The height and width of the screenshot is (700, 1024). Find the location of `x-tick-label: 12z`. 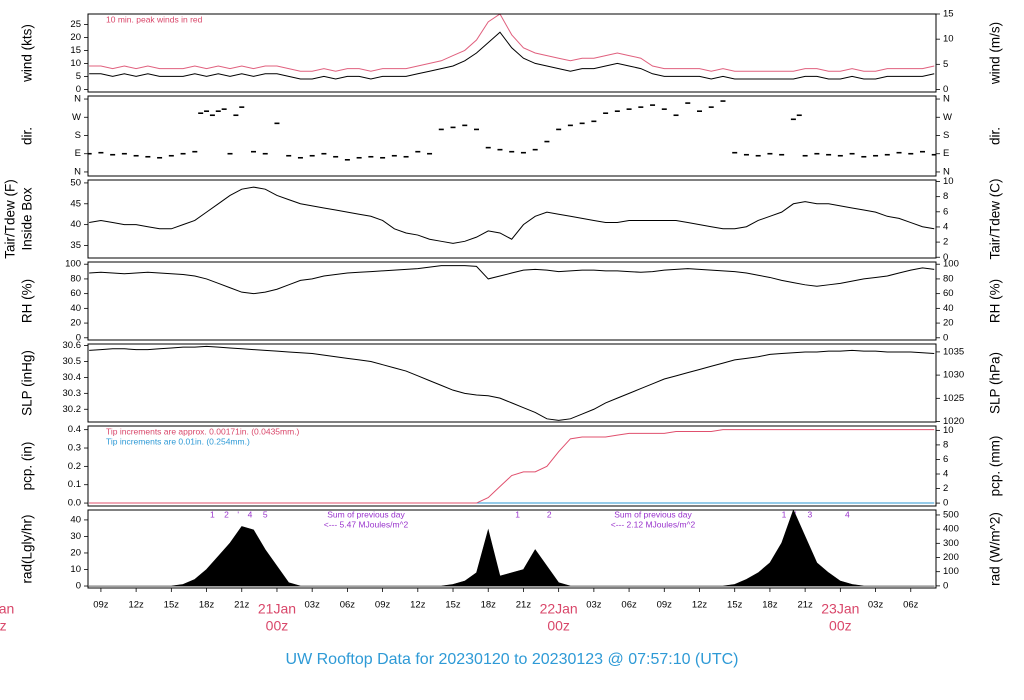

x-tick-label: 12z is located at coordinates (136, 605).